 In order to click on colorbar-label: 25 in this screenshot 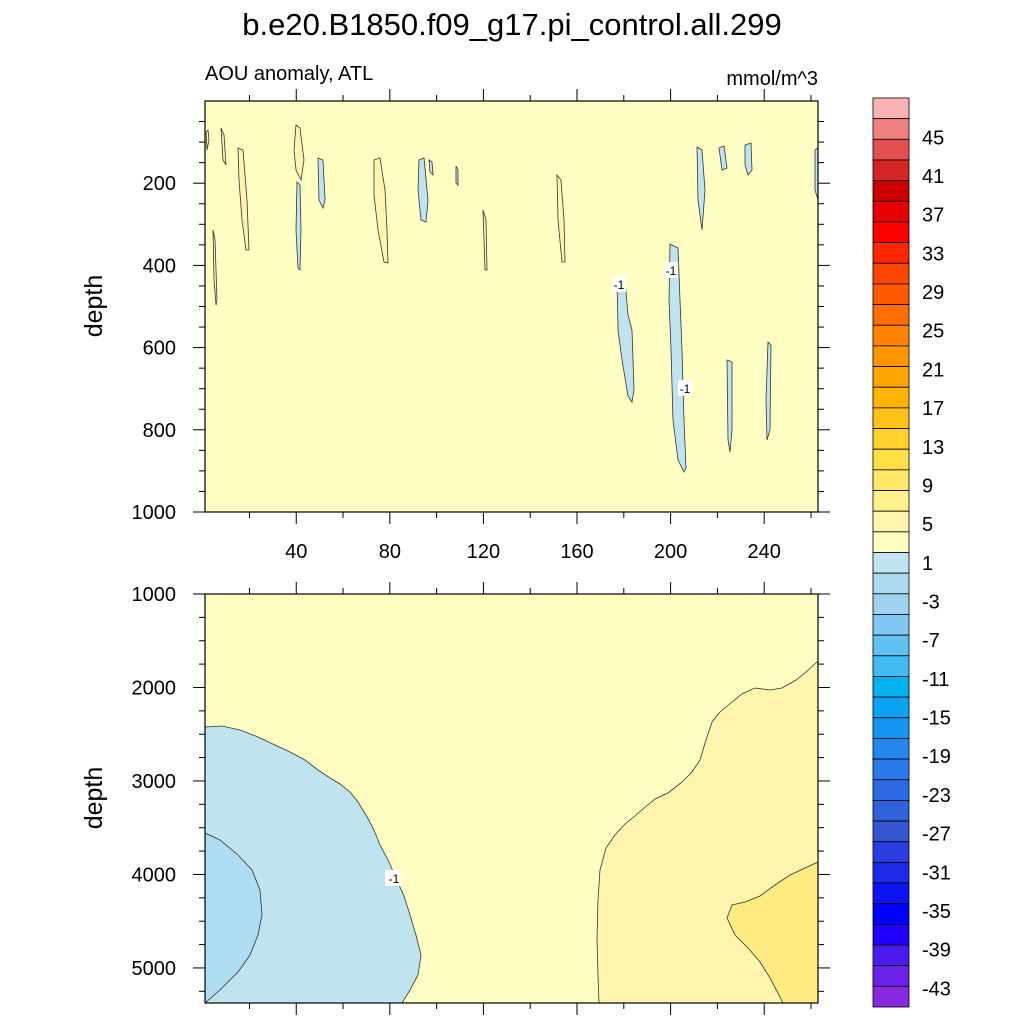, I will do `click(933, 332)`.